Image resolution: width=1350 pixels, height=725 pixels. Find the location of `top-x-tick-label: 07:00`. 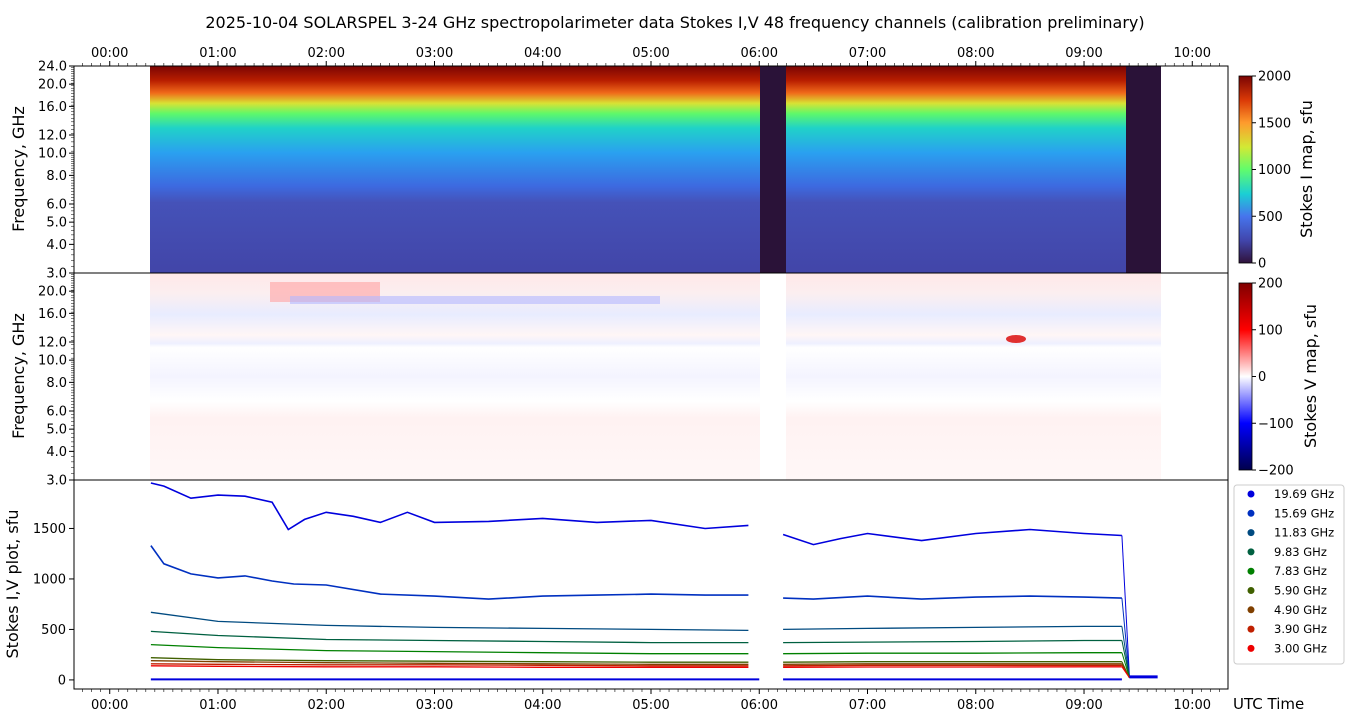

top-x-tick-label: 07:00 is located at coordinates (867, 53).